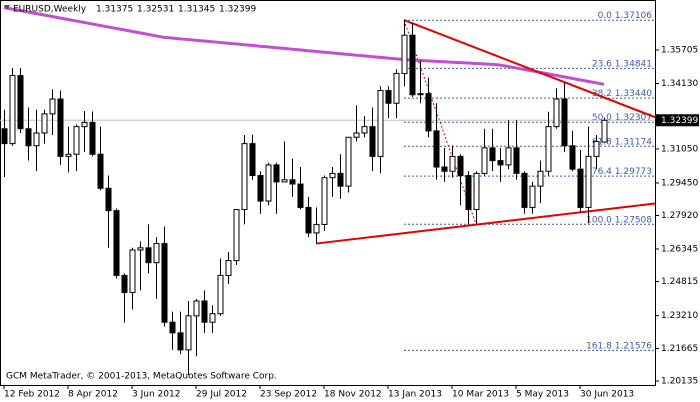  I want to click on ohlc-open: 1.31375, so click(114, 10).